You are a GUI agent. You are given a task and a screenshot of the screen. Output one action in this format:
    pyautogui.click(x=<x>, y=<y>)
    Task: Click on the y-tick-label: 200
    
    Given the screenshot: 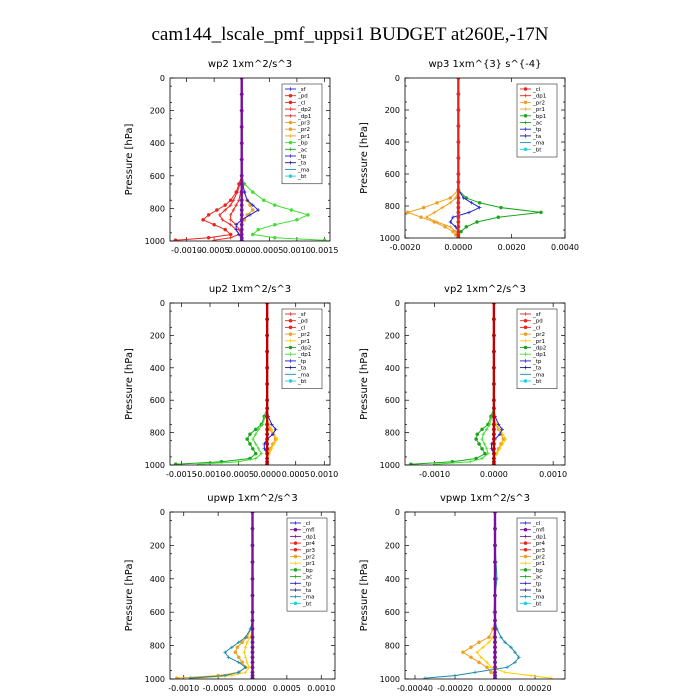 What is the action you would take?
    pyautogui.click(x=392, y=335)
    